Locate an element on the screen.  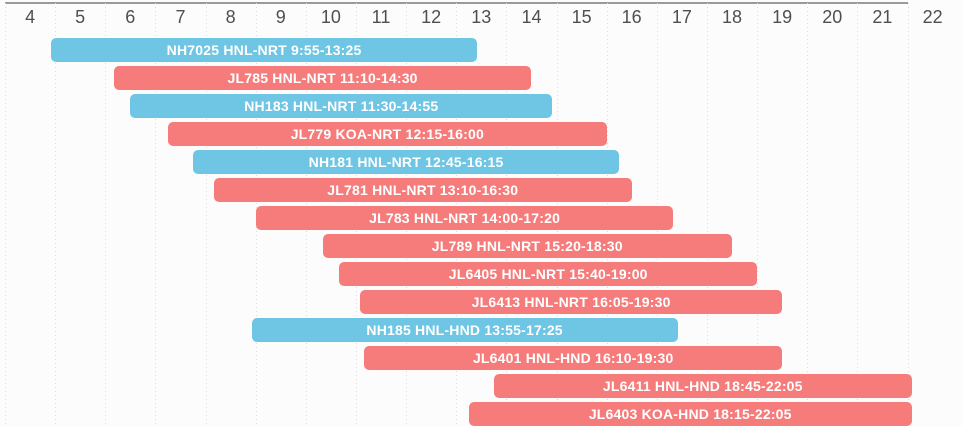
axis-tick-label: 5 is located at coordinates (80, 17).